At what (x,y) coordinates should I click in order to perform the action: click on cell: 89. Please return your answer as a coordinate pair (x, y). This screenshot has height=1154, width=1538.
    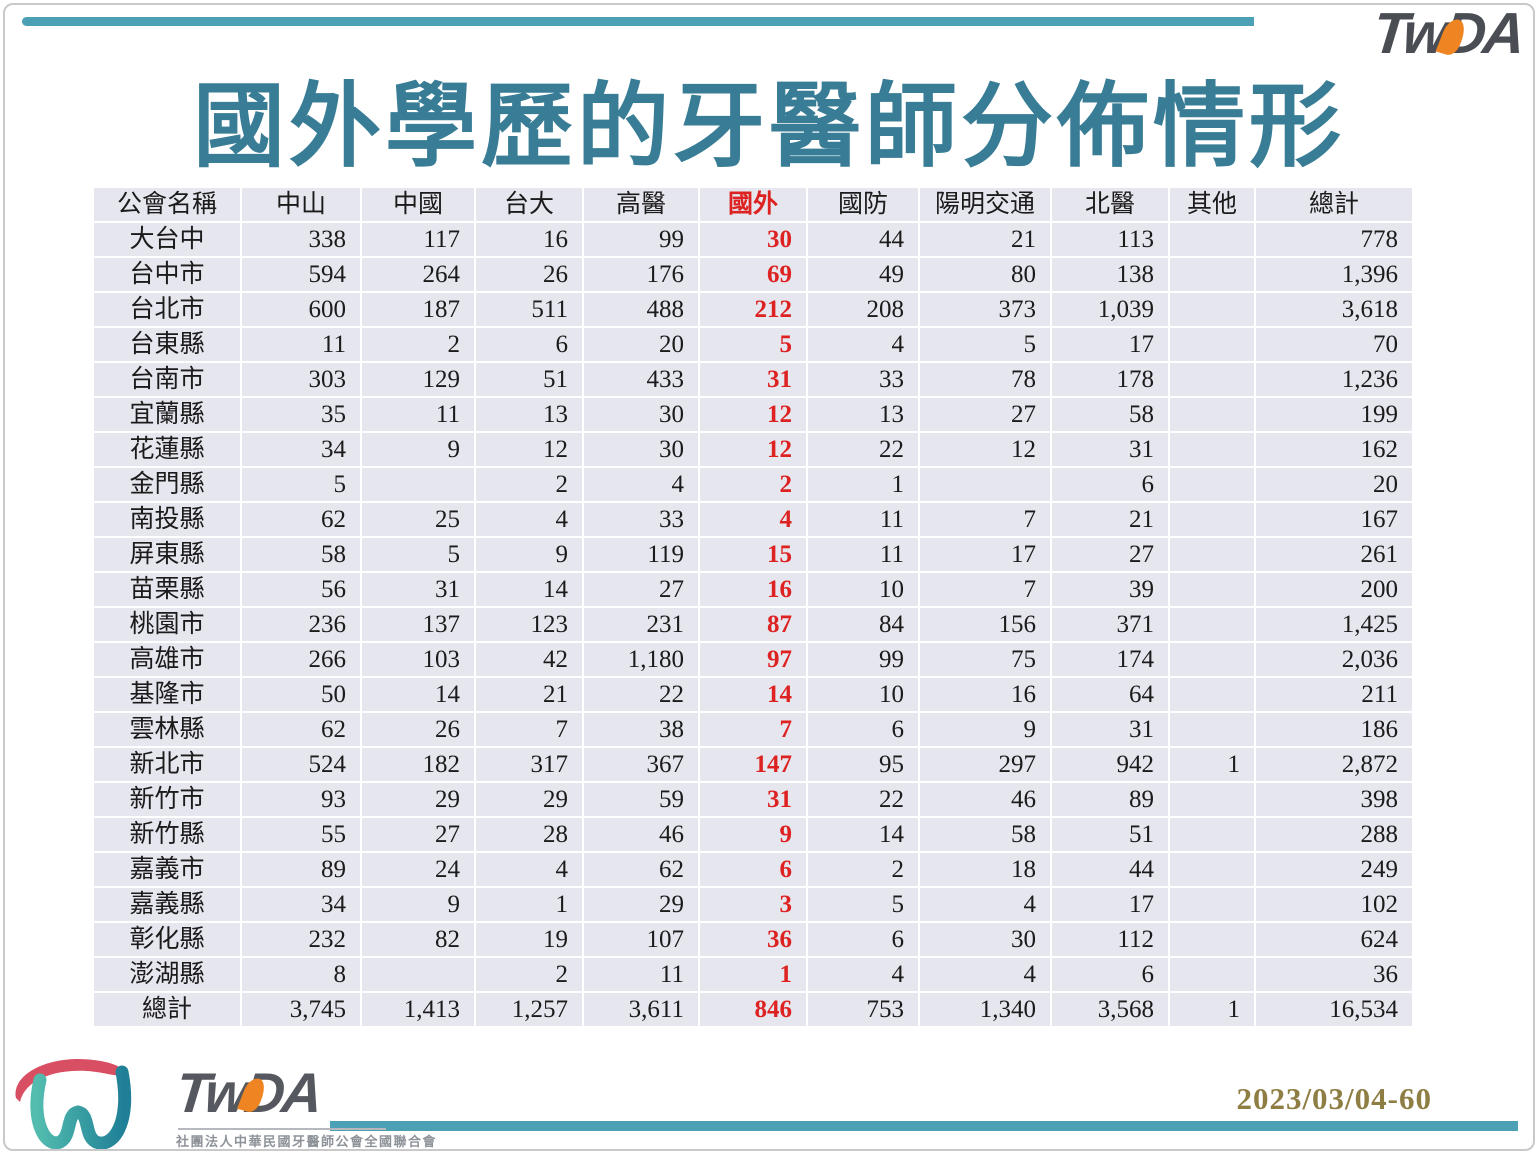
    Looking at the image, I should click on (1110, 799).